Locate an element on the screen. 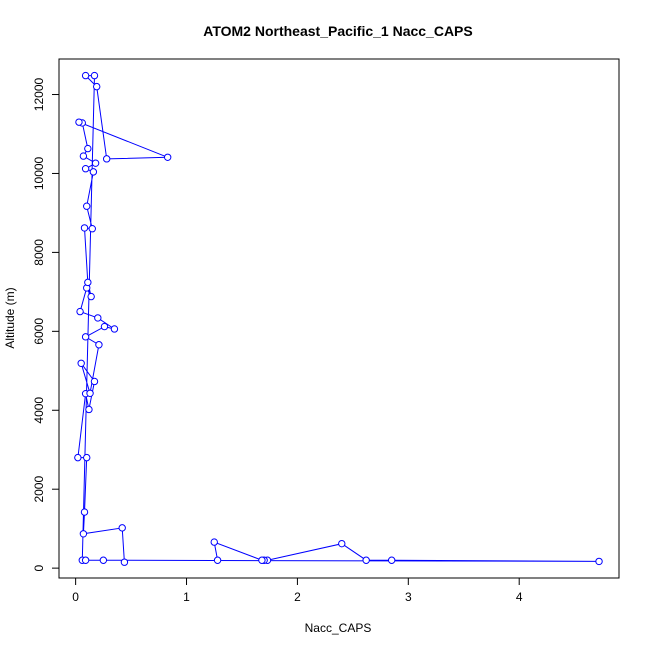  y-tick-label: 8000 is located at coordinates (39, 252).